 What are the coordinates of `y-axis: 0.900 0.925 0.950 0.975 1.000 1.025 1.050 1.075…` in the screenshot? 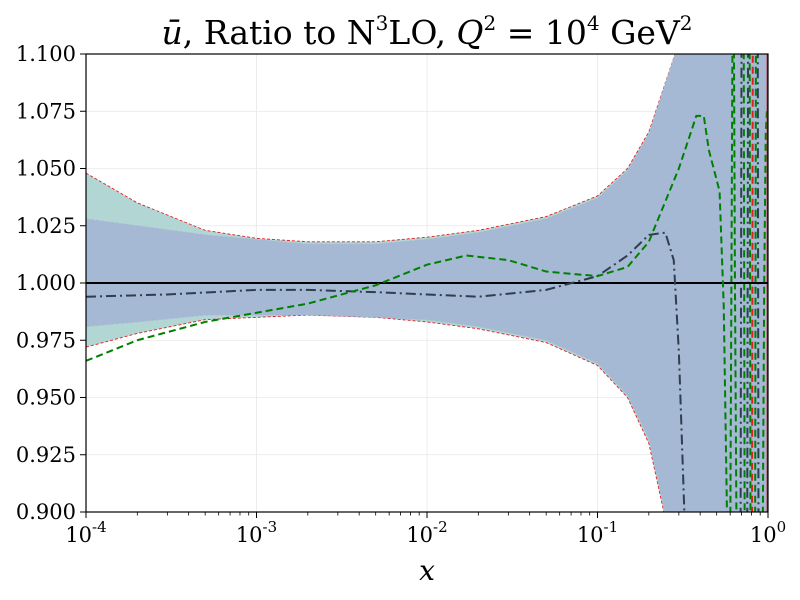 It's located at (51, 283).